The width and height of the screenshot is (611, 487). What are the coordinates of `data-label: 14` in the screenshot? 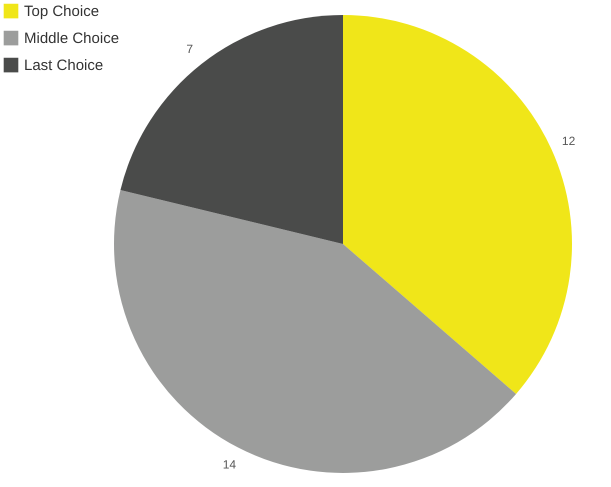 It's located at (229, 464).